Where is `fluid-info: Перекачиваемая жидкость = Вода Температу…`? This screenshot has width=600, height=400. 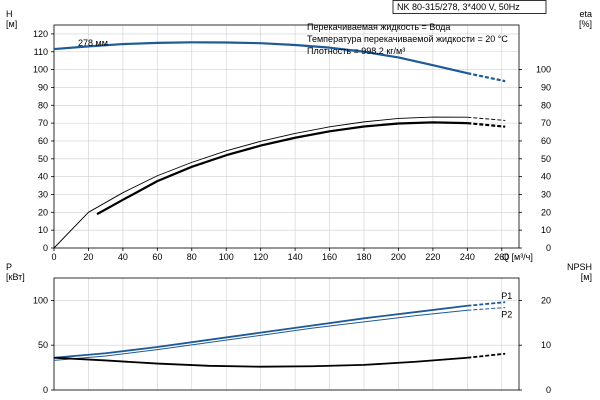 fluid-info: Перекачиваемая жидкость = Вода Температу… is located at coordinates (407, 39).